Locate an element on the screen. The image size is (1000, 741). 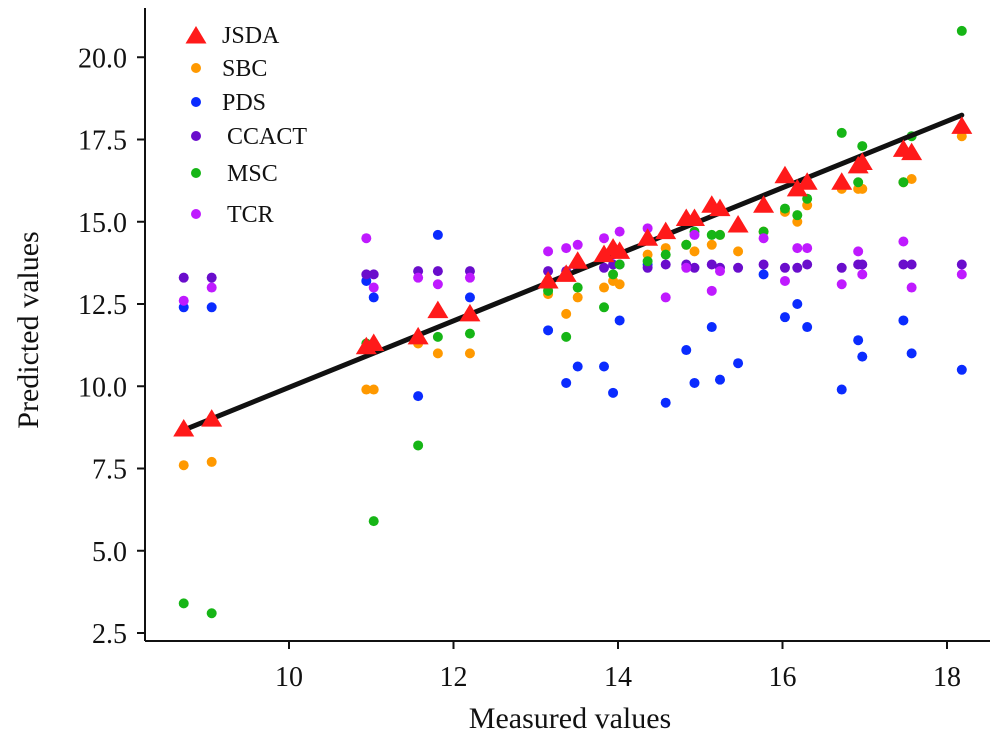
y-tick-label: 2.5 is located at coordinates (109, 634).